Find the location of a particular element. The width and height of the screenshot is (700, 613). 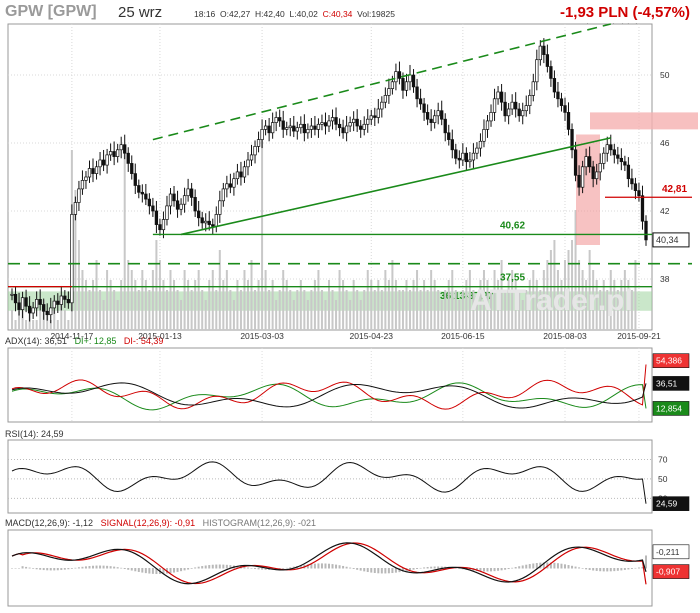

signal-last-label-box is located at coordinates (671, 571).